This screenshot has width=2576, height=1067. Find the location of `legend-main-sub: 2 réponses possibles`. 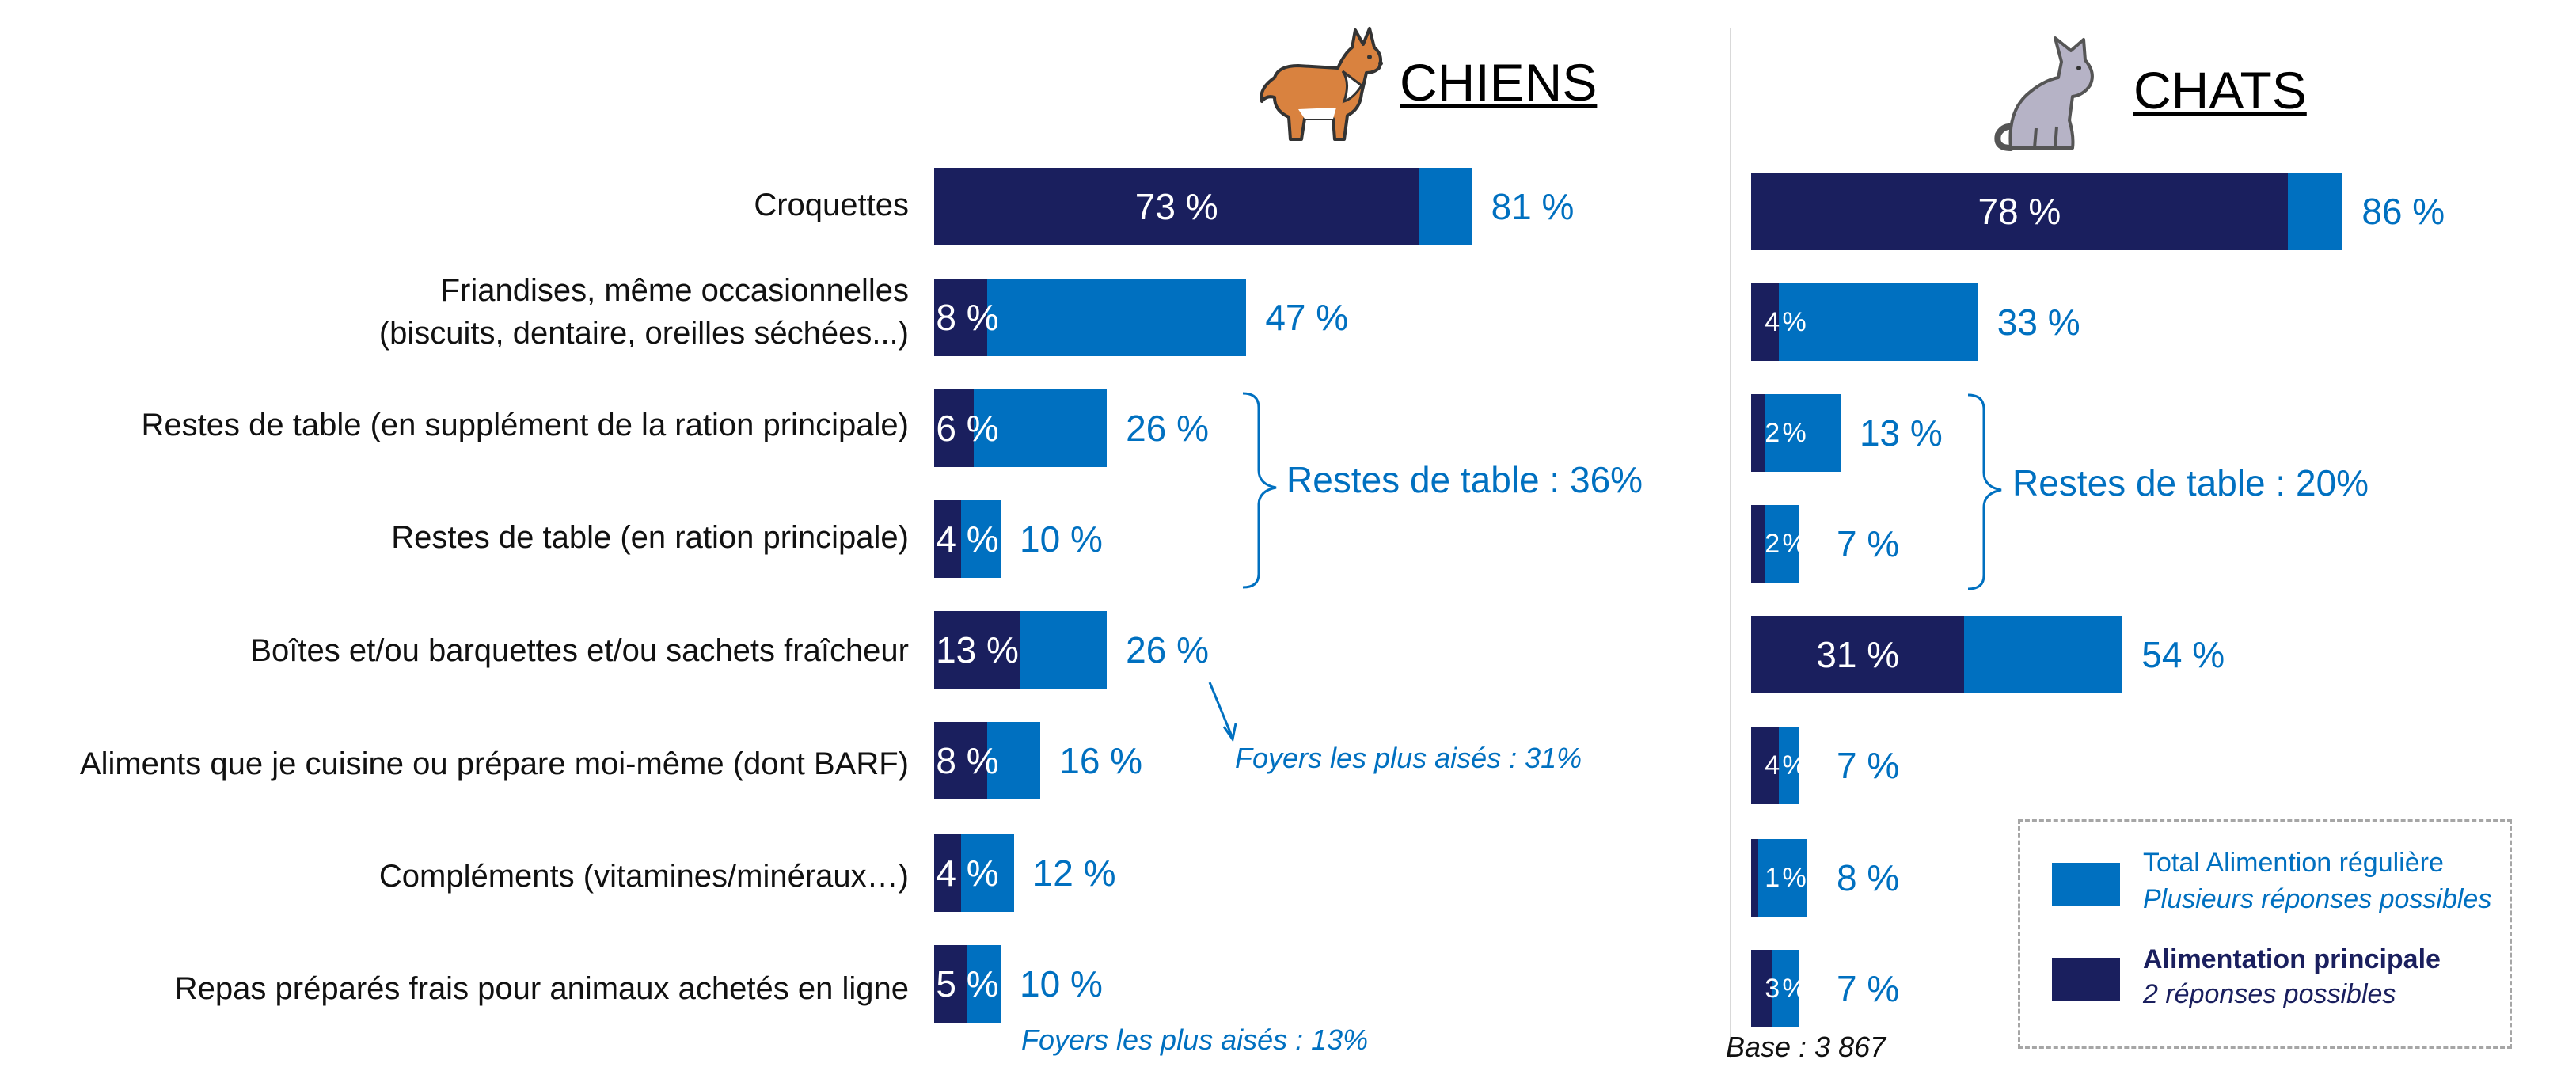

legend-main-sub: 2 réponses possibles is located at coordinates (2269, 994).